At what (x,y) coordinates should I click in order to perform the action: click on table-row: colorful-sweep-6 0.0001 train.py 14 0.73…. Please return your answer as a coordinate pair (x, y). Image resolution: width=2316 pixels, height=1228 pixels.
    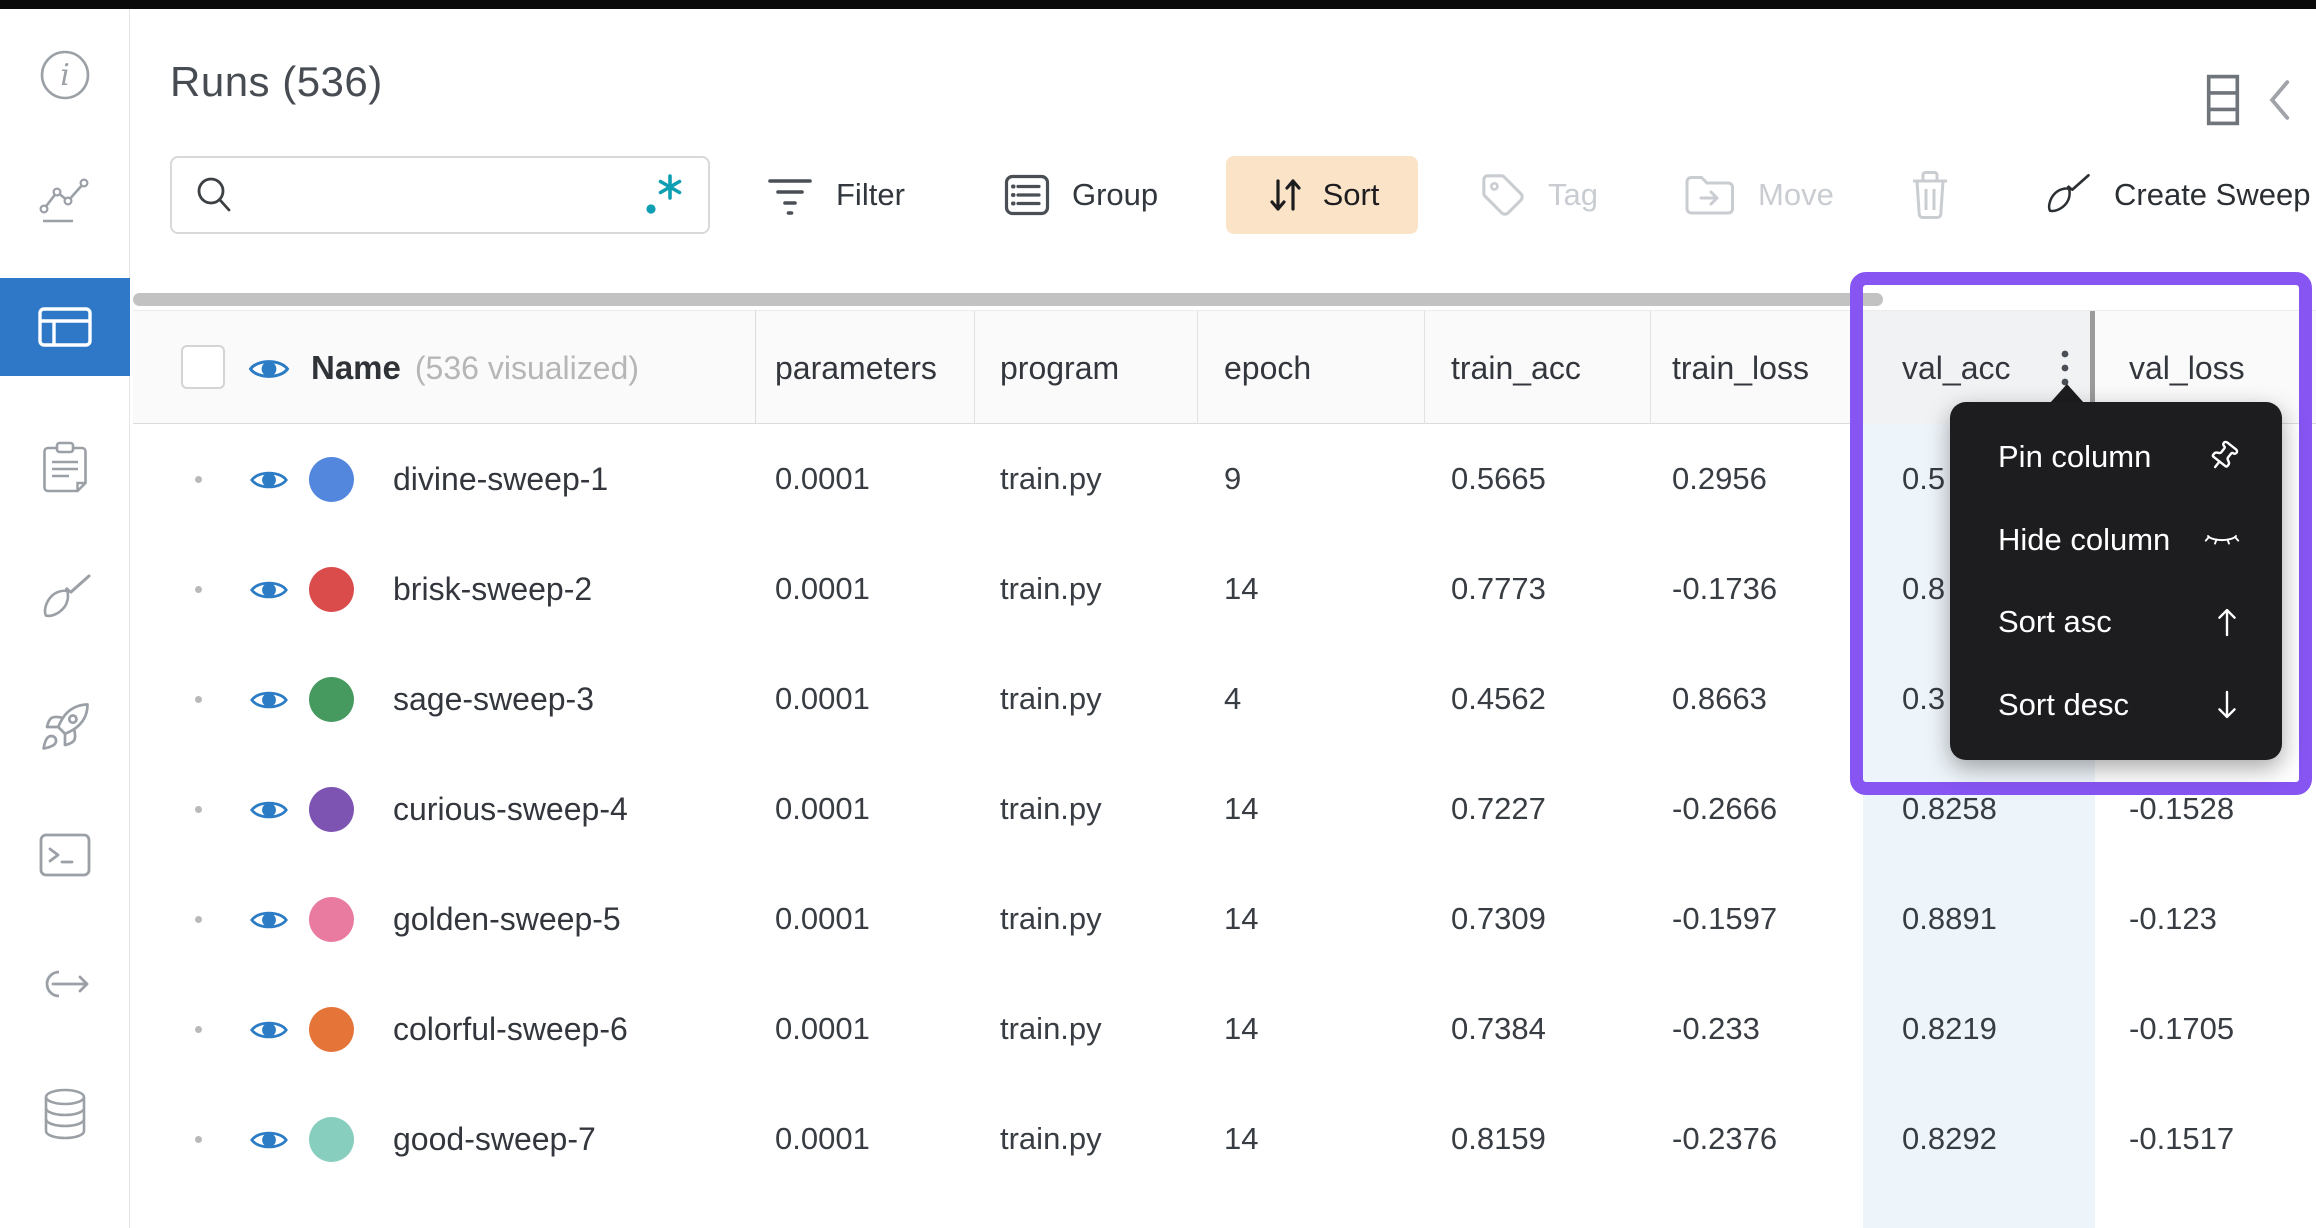
    Looking at the image, I should click on (1224, 1029).